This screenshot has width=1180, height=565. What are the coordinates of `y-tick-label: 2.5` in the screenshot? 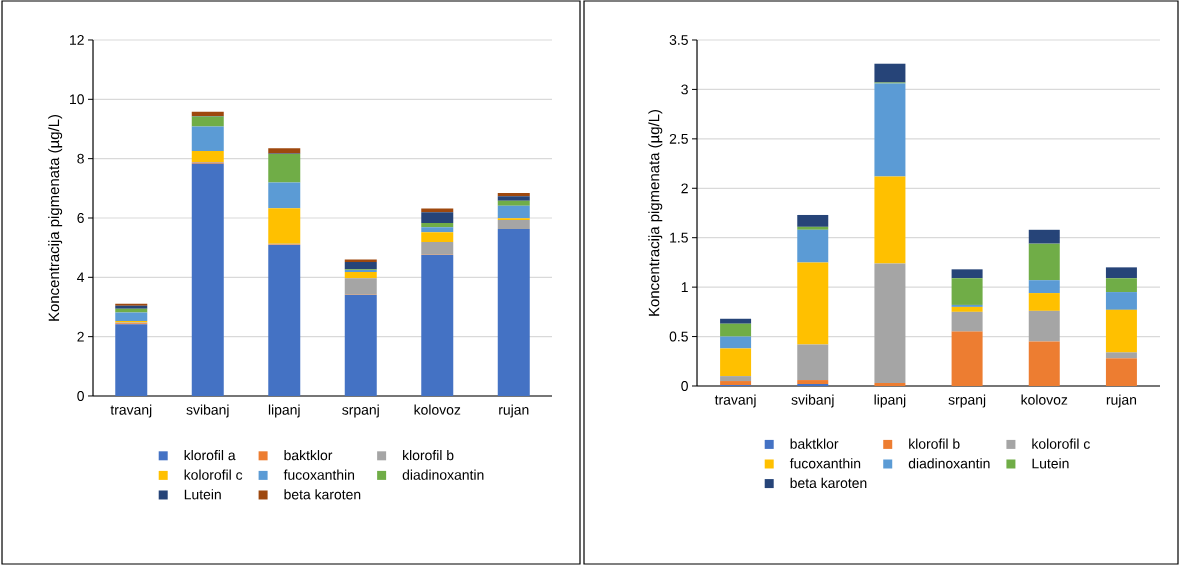 It's located at (678, 138).